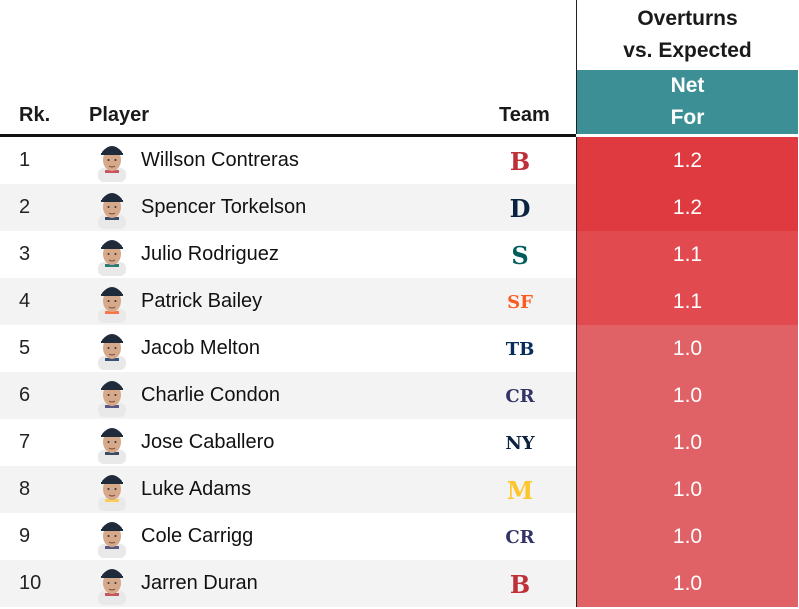 Image resolution: width=799 pixels, height=609 pixels. I want to click on table-row: 4 Patrick Bailey SF 1.1, so click(399, 301).